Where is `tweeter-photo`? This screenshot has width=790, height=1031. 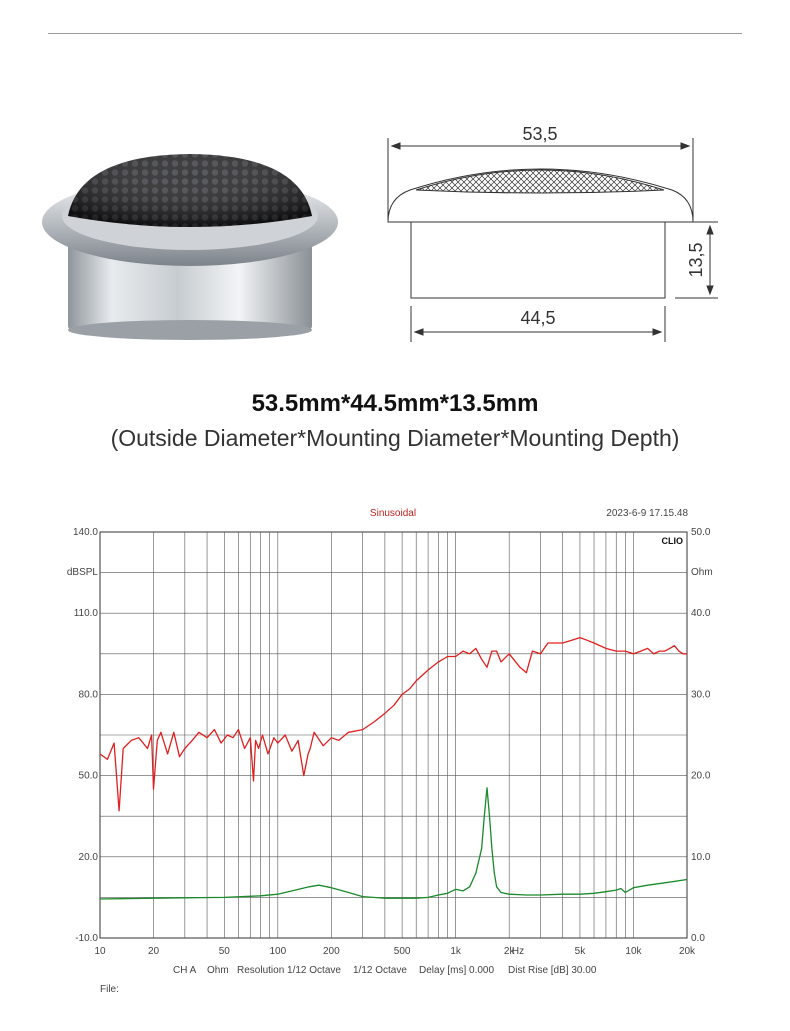 tweeter-photo is located at coordinates (190, 247).